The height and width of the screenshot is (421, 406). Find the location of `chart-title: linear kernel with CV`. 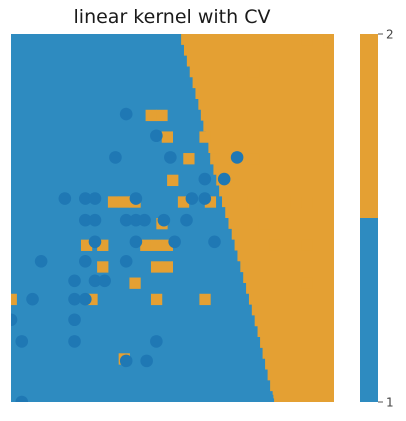

chart-title: linear kernel with CV is located at coordinates (172, 17).